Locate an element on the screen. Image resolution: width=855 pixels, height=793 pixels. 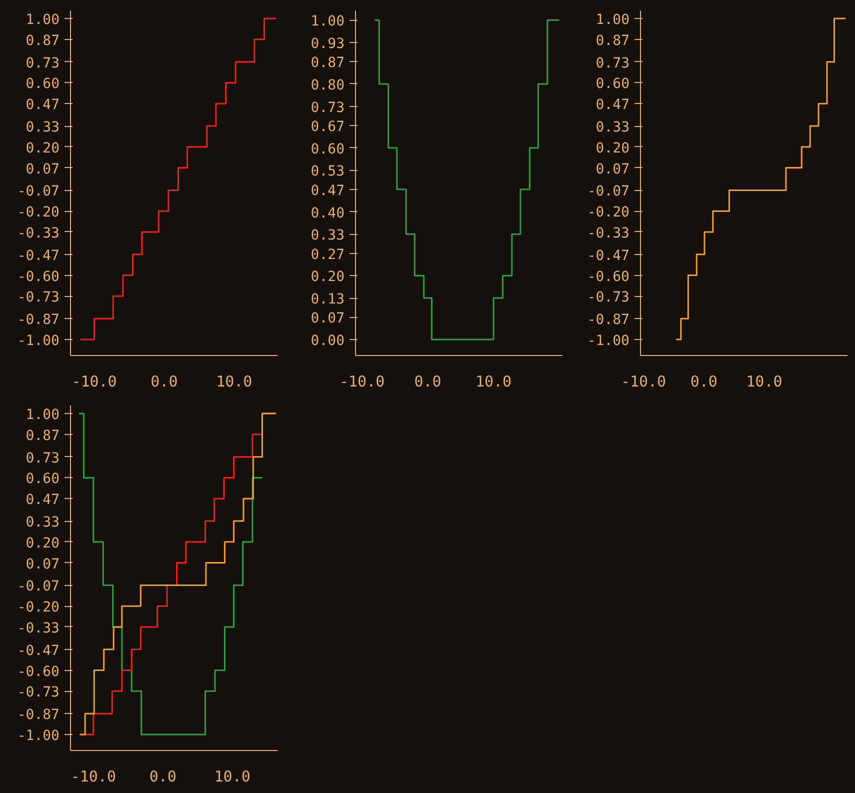
y-tick-label: 0.93 is located at coordinates (327, 44).